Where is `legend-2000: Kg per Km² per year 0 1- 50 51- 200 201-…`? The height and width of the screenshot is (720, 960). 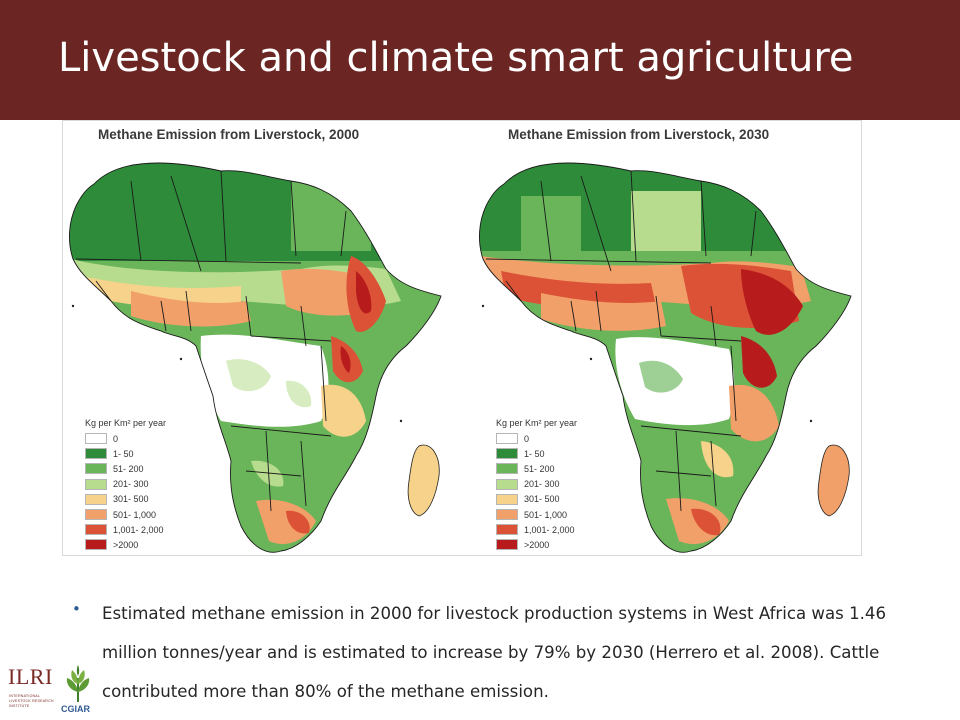
legend-2000: Kg per Km² per year 0 1- 50 51- 200 201-… is located at coordinates (145, 485).